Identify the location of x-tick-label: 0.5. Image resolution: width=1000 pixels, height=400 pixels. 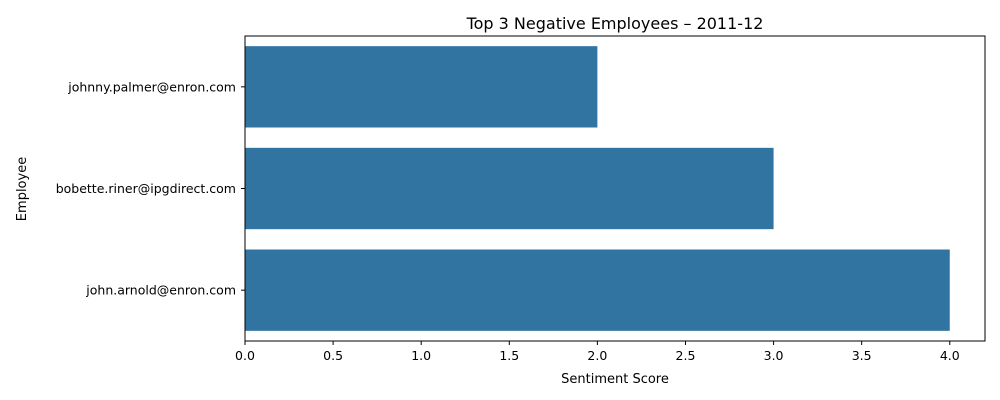
(333, 355).